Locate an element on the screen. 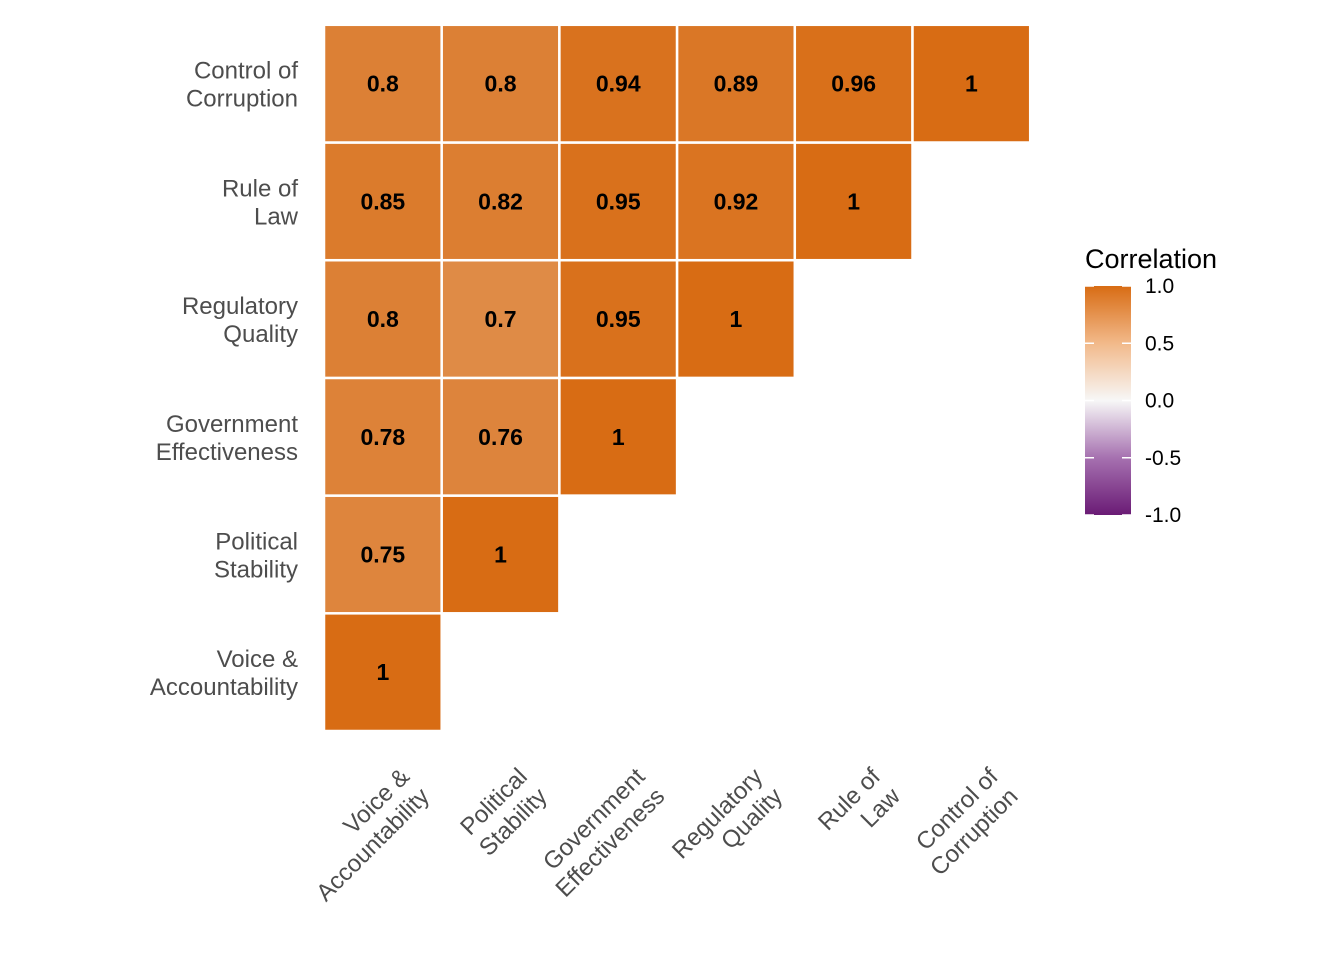 This screenshot has height=960, width=1344. x-tick-label: PoliticalStability is located at coordinates (503, 812).